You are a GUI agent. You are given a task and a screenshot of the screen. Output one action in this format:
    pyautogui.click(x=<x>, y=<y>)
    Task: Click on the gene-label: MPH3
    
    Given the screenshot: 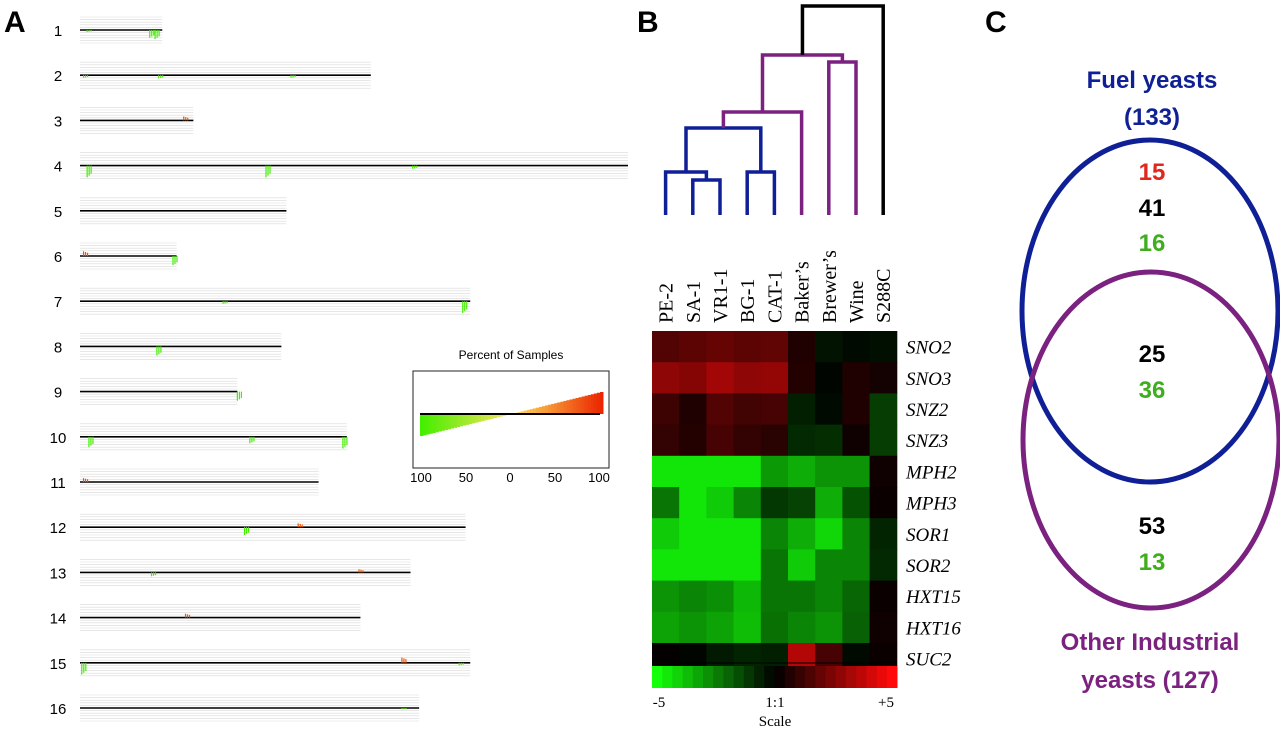 What is the action you would take?
    pyautogui.click(x=931, y=504)
    